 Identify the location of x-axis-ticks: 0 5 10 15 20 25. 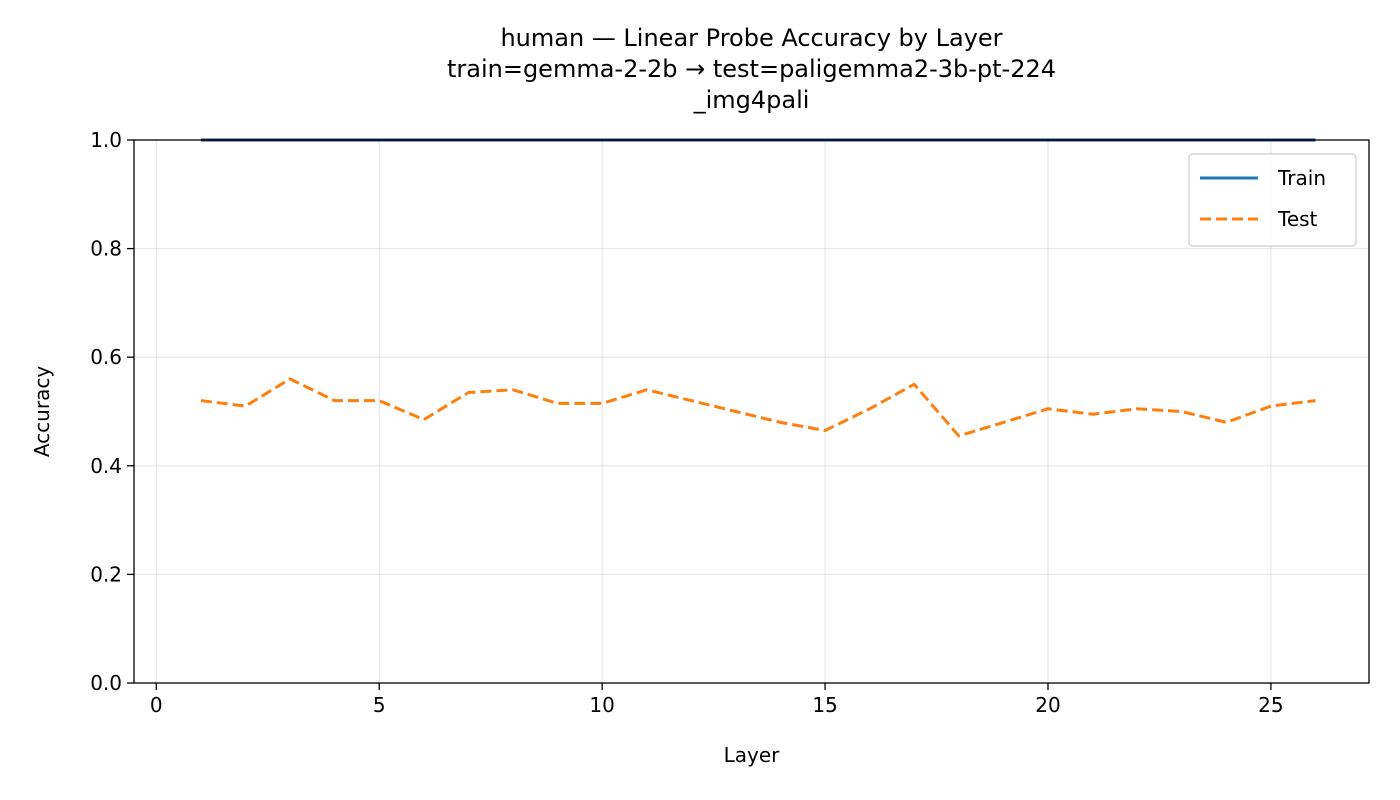
(717, 700).